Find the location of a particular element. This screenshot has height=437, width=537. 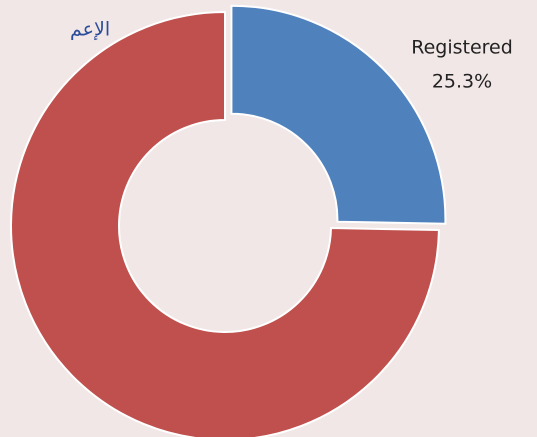

segment-label: Registered is located at coordinates (462, 48).